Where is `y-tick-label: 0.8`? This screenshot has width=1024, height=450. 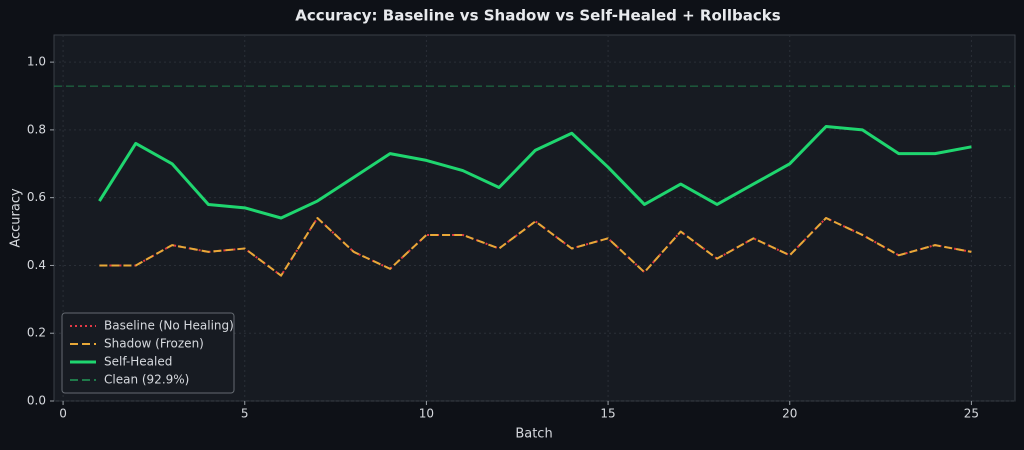
y-tick-label: 0.8 is located at coordinates (36, 129).